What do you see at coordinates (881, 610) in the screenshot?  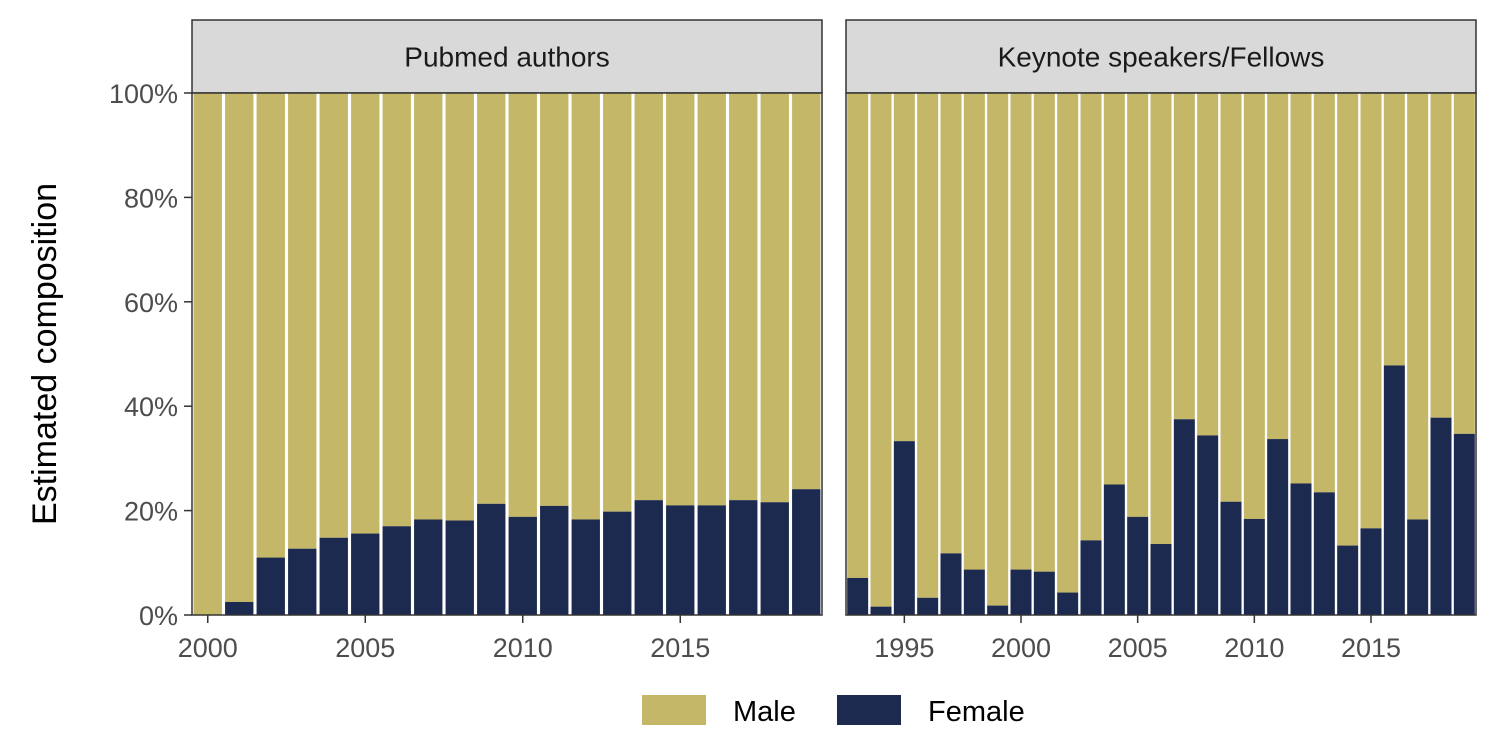 I see `bar-female-1994` at bounding box center [881, 610].